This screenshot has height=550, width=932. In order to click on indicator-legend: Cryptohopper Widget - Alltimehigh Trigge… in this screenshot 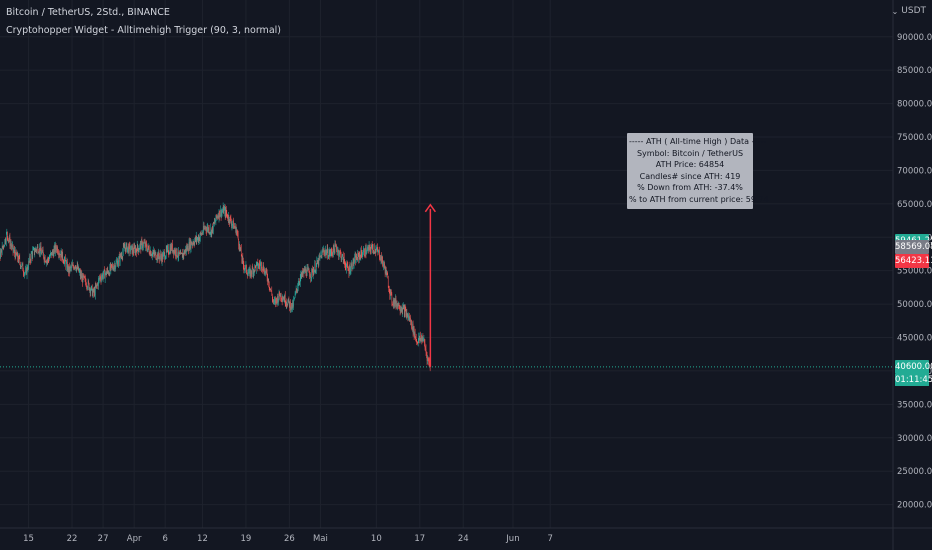, I will do `click(143, 30)`.